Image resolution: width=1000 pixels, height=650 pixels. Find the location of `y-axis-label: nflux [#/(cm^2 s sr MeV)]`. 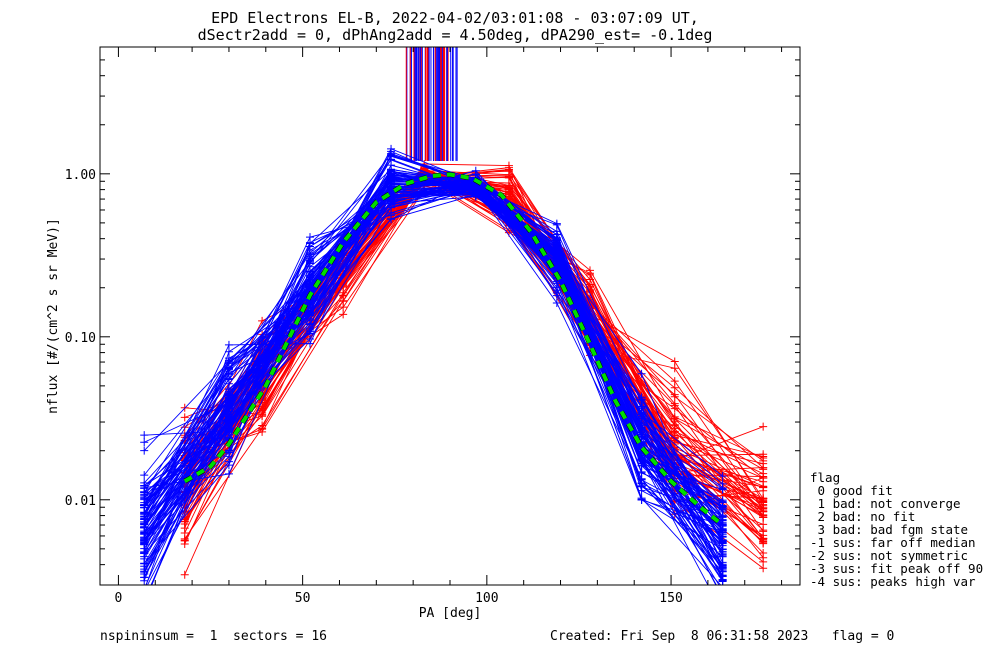

y-axis-label: nflux [#/(cm^2 s sr MeV)] is located at coordinates (53, 316).